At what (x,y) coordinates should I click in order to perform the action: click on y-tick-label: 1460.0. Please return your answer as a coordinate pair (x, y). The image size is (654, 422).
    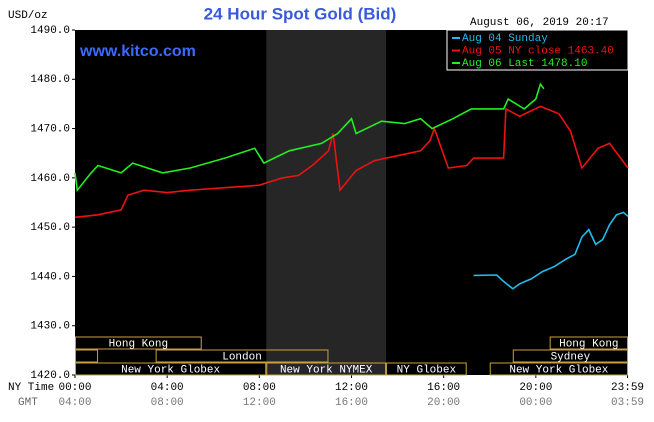
    Looking at the image, I should click on (50, 179).